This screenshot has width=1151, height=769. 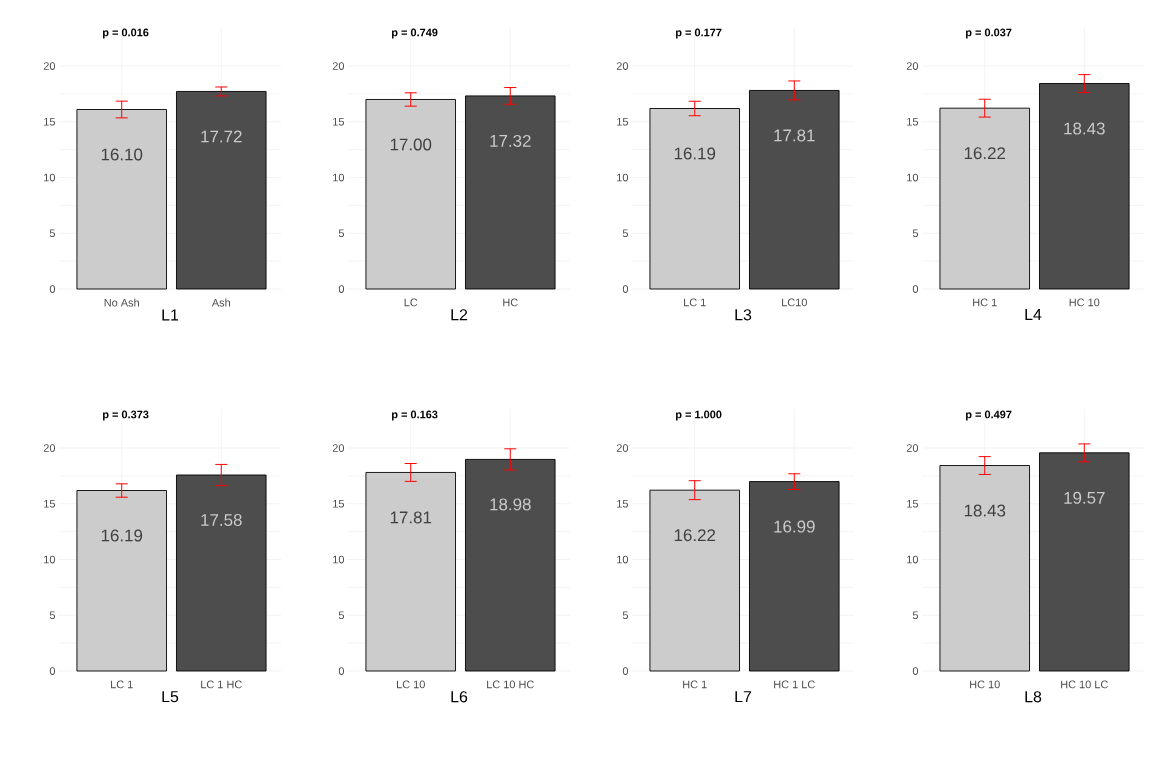 I want to click on x-axis-title: L4, so click(x=1033, y=315).